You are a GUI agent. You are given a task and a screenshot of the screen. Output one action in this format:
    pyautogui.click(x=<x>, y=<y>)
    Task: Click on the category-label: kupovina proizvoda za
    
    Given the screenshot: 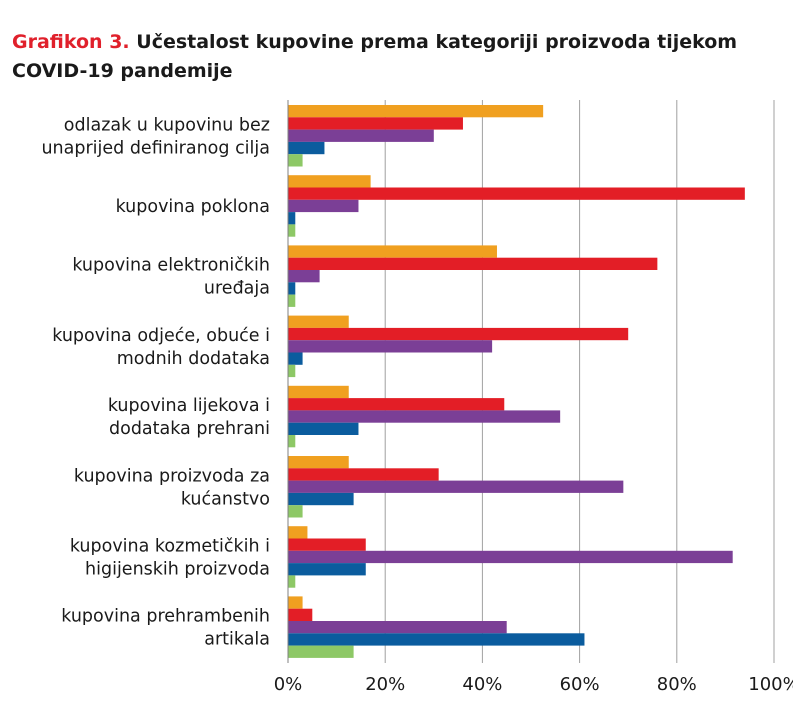 What is the action you would take?
    pyautogui.click(x=172, y=476)
    